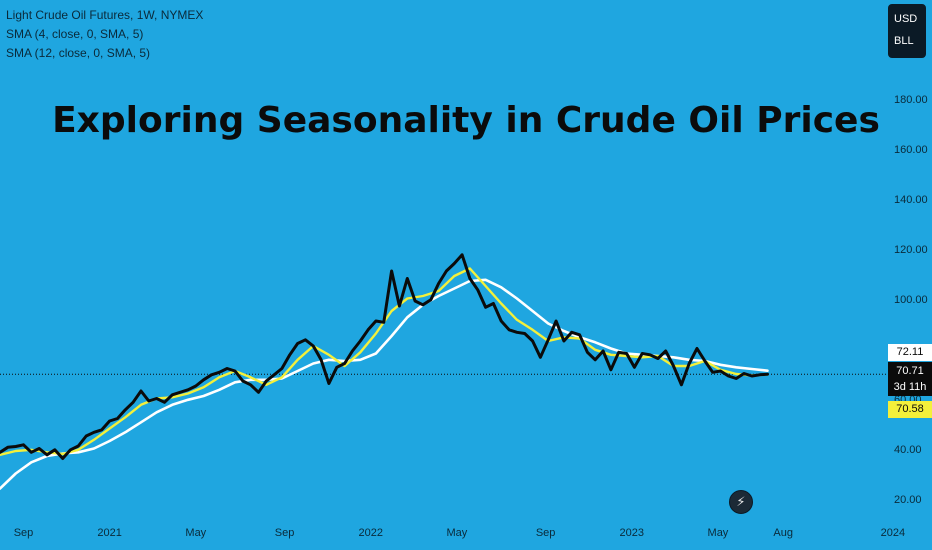  I want to click on unit-selector: USD BLL, so click(907, 31).